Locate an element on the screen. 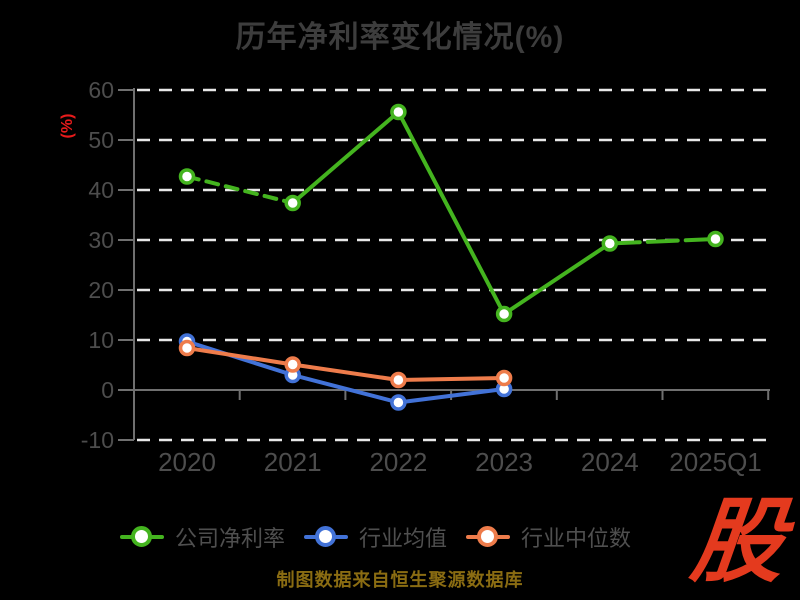  y-tick-label: 50 is located at coordinates (101, 140).